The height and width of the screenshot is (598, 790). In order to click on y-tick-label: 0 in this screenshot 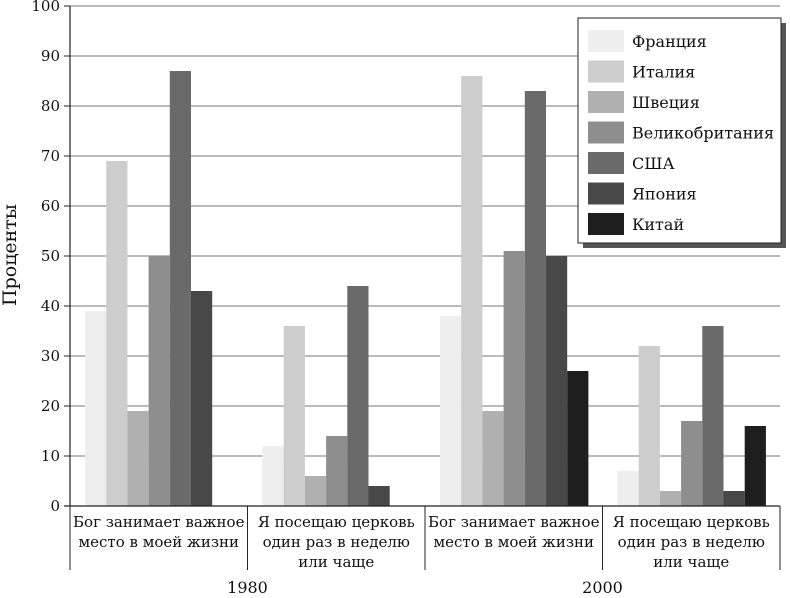, I will do `click(55, 506)`.